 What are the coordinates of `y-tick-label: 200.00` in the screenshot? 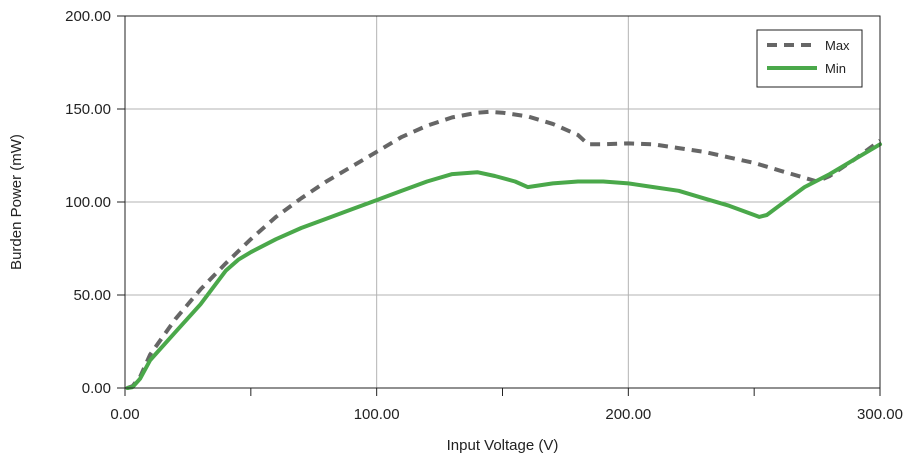 It's located at (88, 16).